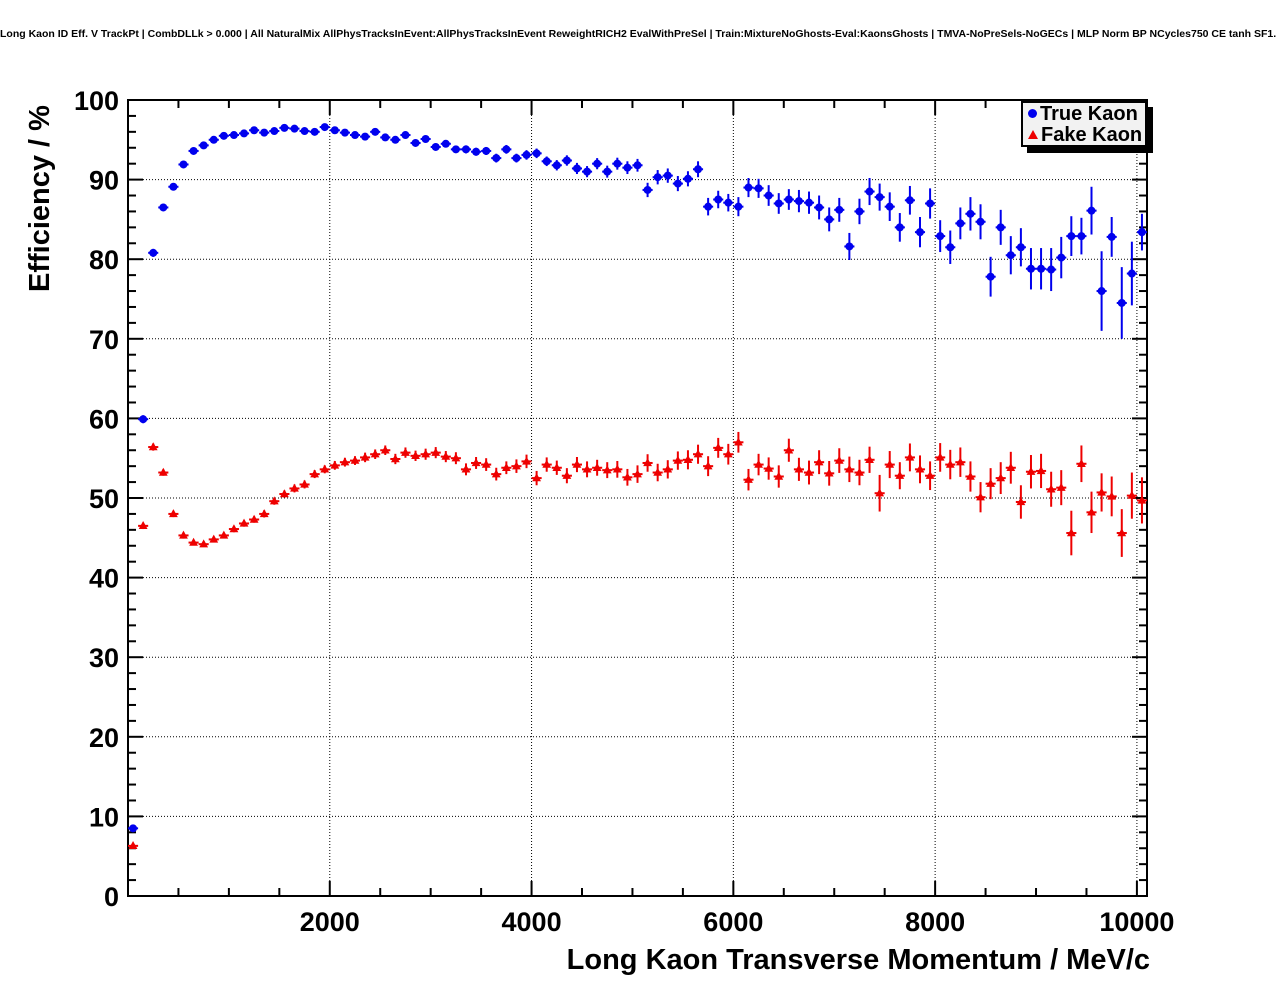  I want to click on y-axis-tick-label: 70, so click(104, 340).